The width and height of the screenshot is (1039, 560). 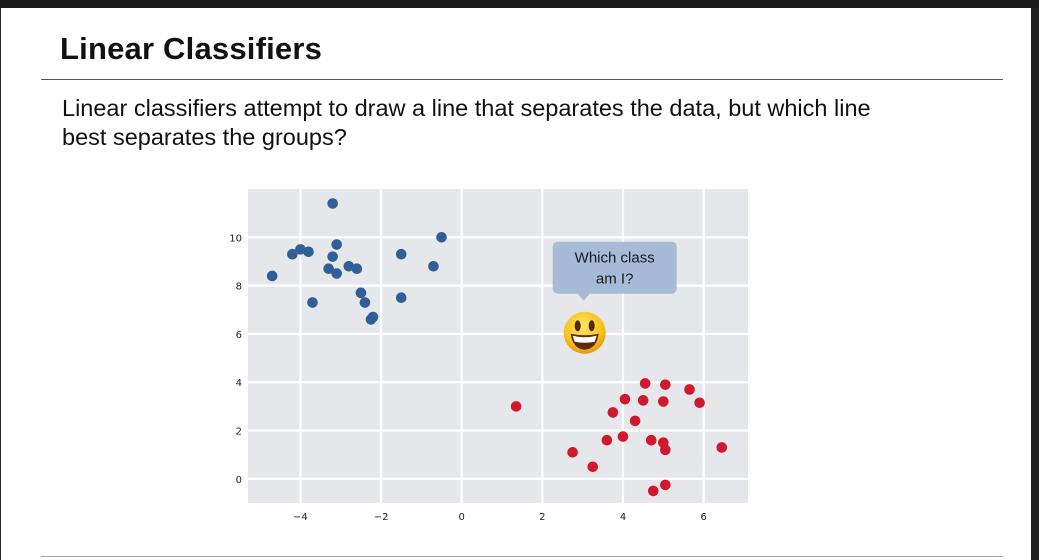 What do you see at coordinates (1035, 284) in the screenshot?
I see `window-right-strip` at bounding box center [1035, 284].